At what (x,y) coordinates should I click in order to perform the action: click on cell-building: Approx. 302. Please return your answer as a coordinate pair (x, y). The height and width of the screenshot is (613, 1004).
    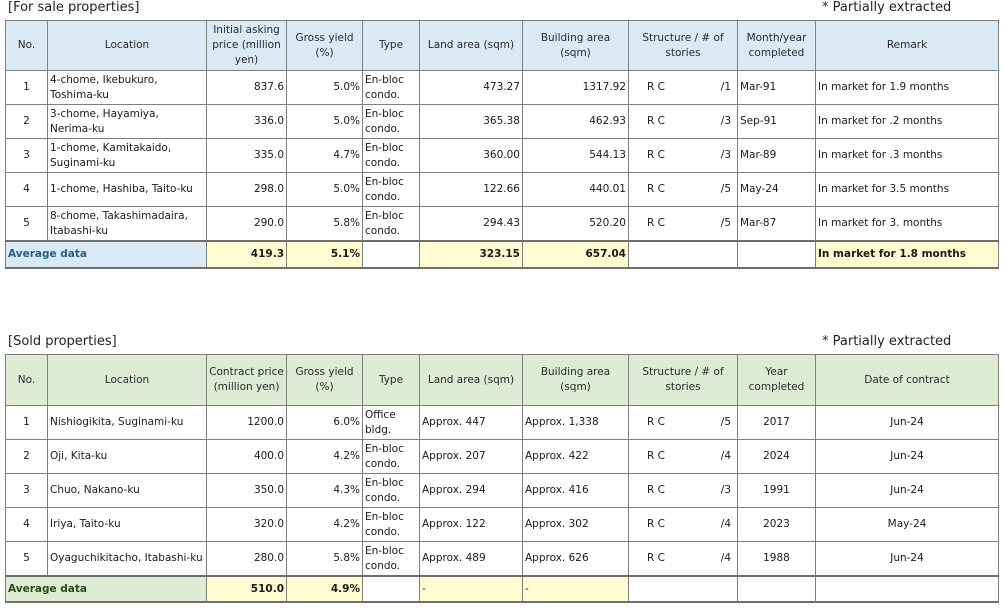
    Looking at the image, I should click on (575, 524).